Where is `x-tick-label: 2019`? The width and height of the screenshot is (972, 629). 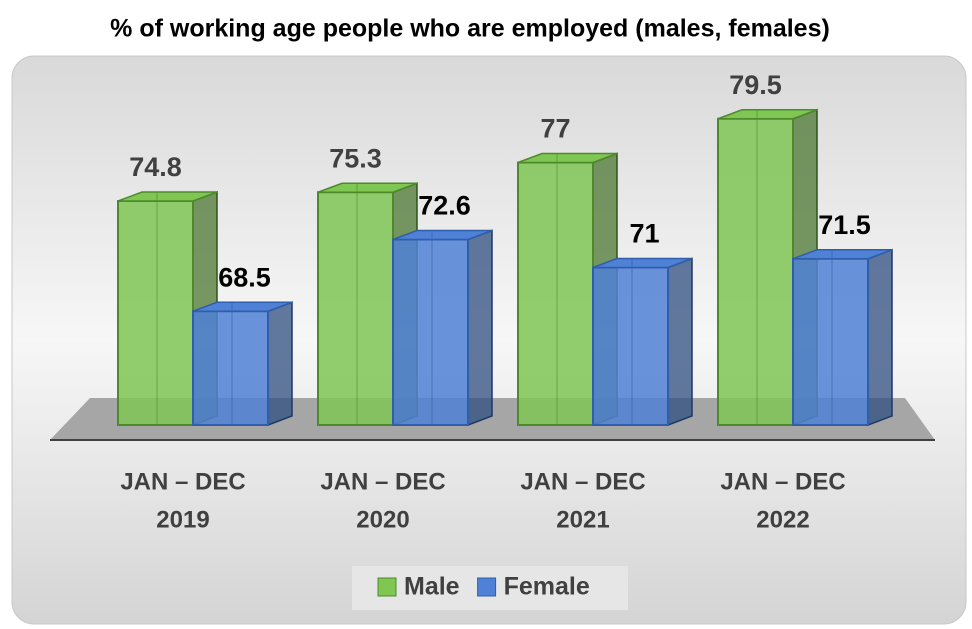 x-tick-label: 2019 is located at coordinates (182, 519).